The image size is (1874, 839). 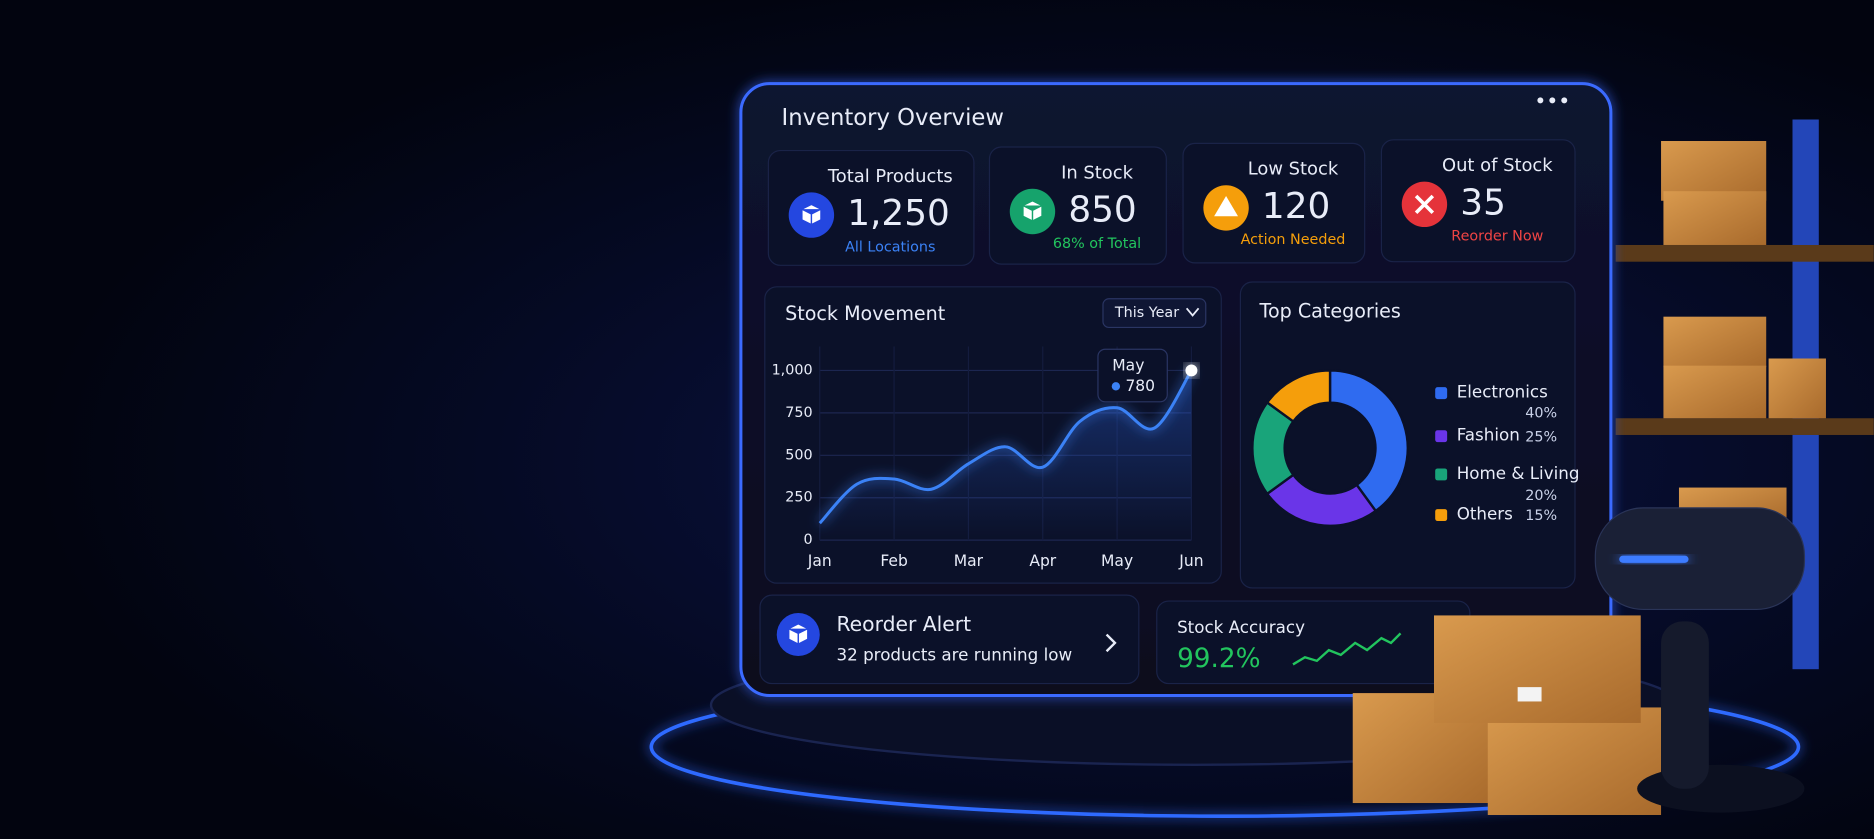 What do you see at coordinates (1485, 514) in the screenshot?
I see `legend-label: Others` at bounding box center [1485, 514].